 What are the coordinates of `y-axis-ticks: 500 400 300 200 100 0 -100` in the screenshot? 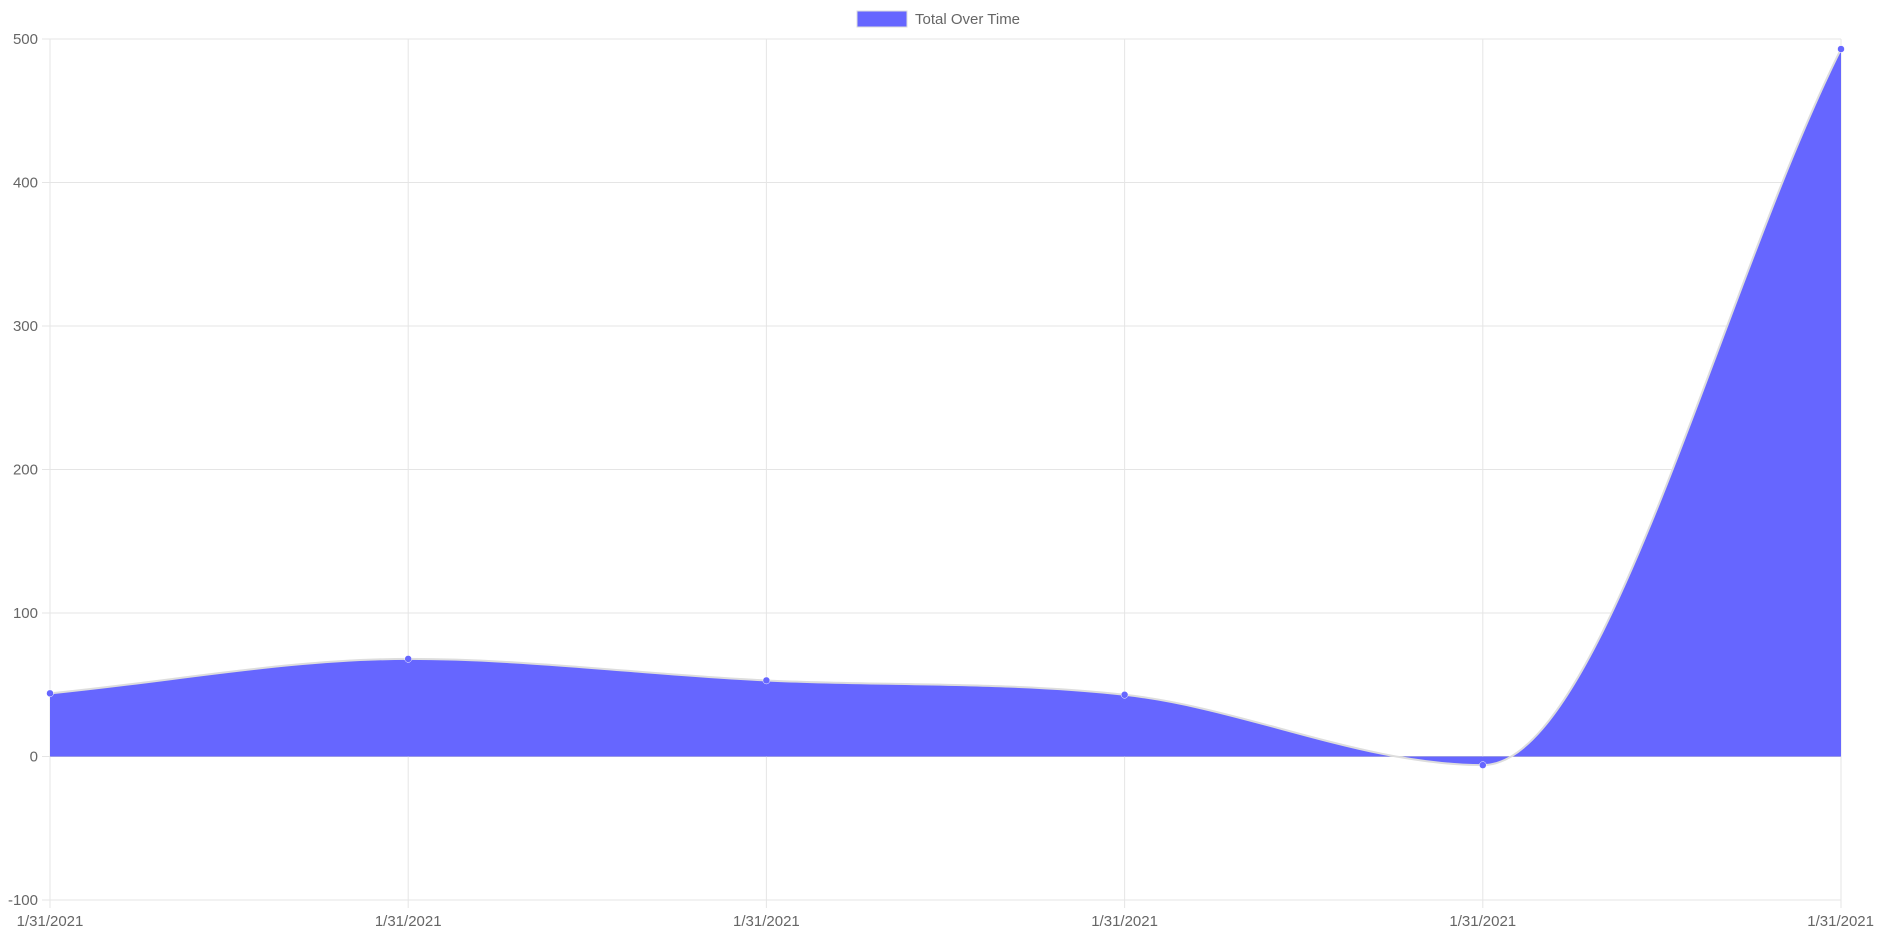 It's located at (23, 470).